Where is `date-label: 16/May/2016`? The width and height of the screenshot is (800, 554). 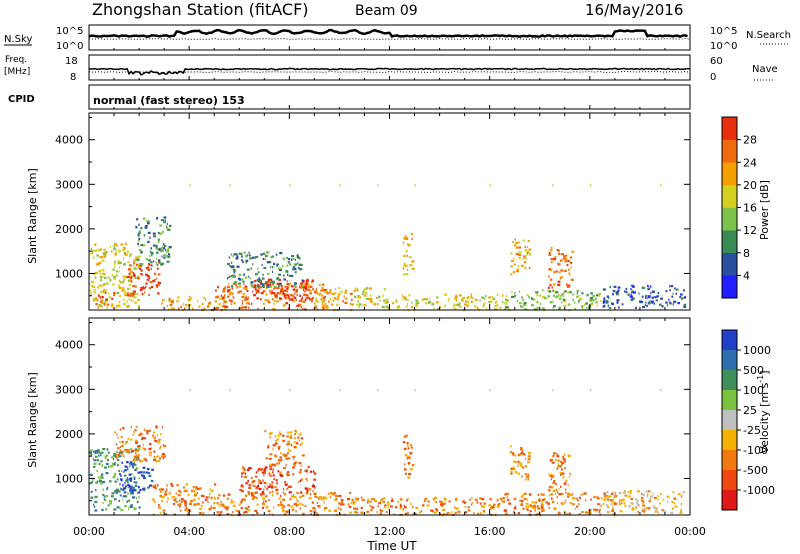 date-label: 16/May/2016 is located at coordinates (634, 10).